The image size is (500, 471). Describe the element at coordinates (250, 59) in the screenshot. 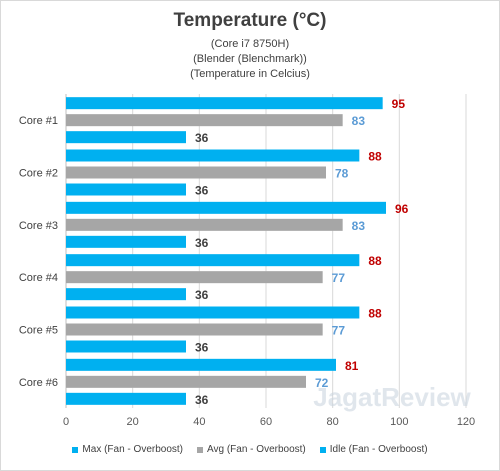

I see `chart-subtitle-benchmark: (Blender (Blenchmark))` at that location.